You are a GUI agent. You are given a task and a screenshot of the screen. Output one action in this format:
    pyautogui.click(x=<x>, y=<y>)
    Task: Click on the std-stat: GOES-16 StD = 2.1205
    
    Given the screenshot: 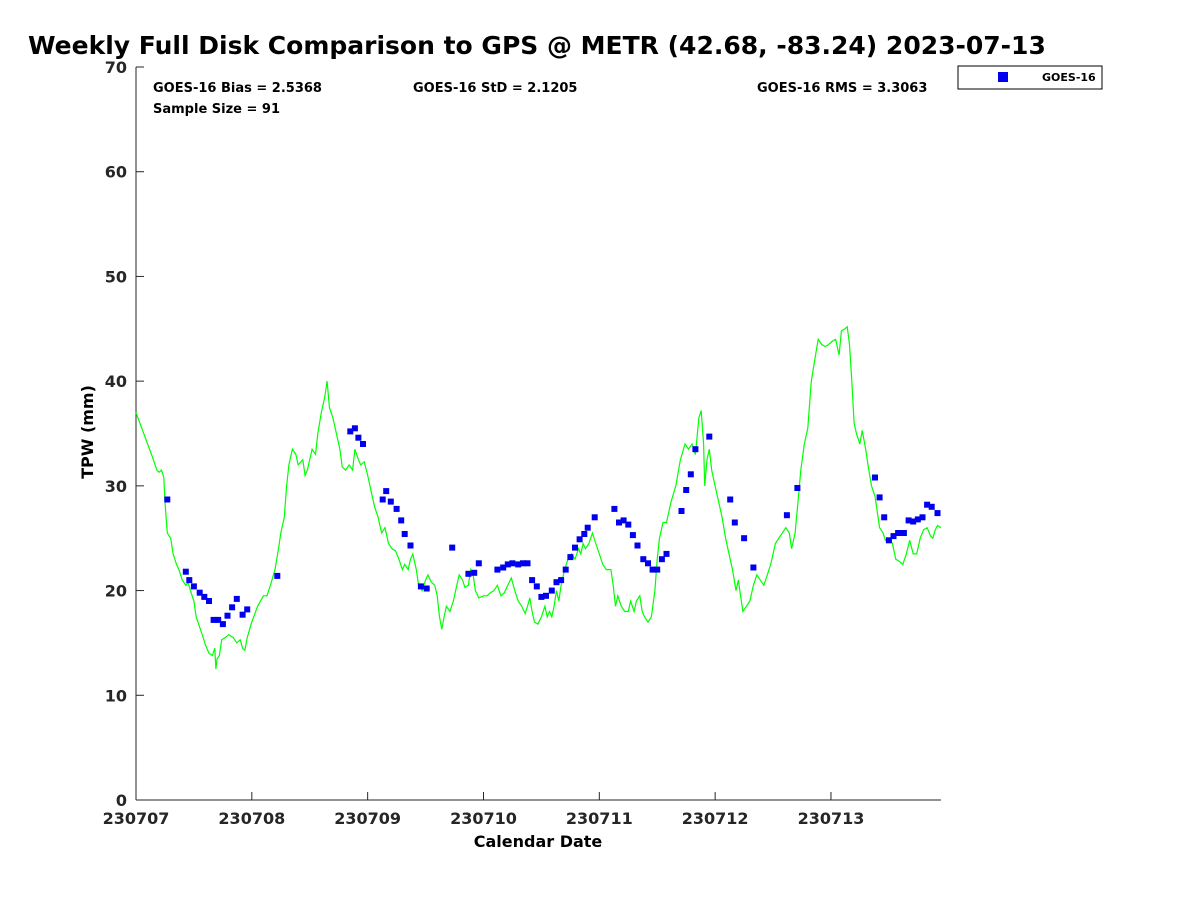 What is the action you would take?
    pyautogui.click(x=495, y=88)
    